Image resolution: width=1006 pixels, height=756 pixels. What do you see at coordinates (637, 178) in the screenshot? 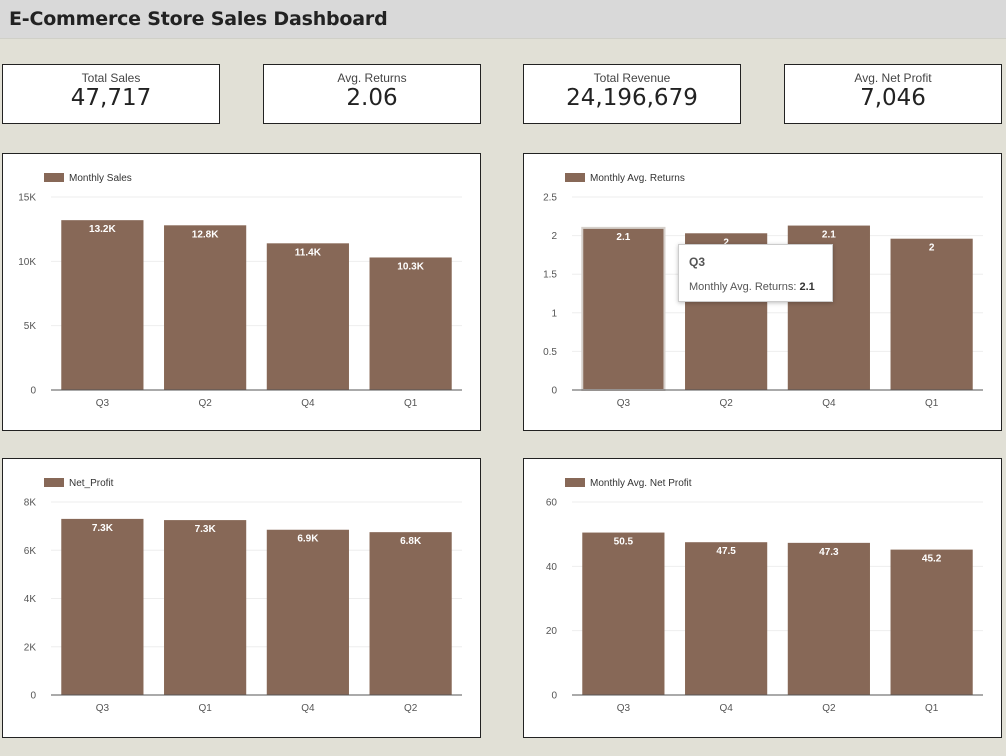
I see `legend-label: Monthly Avg. Returns` at bounding box center [637, 178].